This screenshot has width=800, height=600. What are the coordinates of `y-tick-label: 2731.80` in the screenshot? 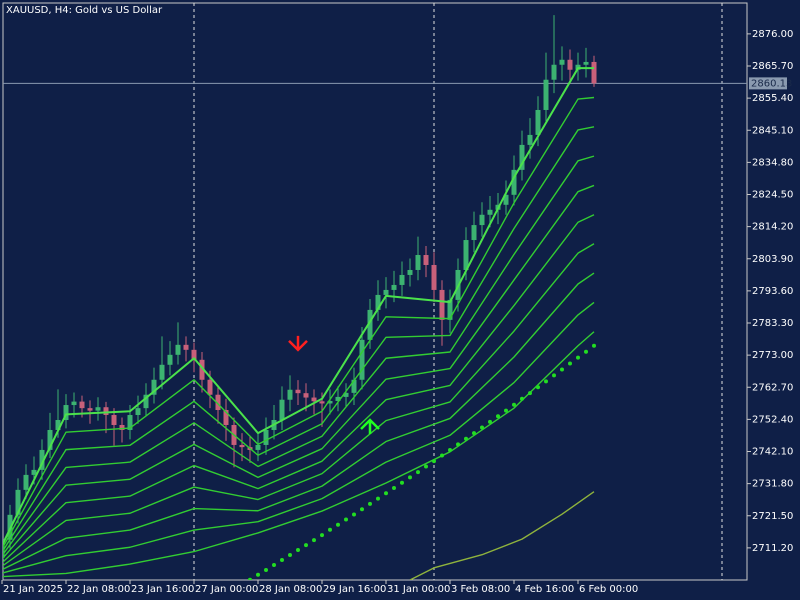 It's located at (772, 484).